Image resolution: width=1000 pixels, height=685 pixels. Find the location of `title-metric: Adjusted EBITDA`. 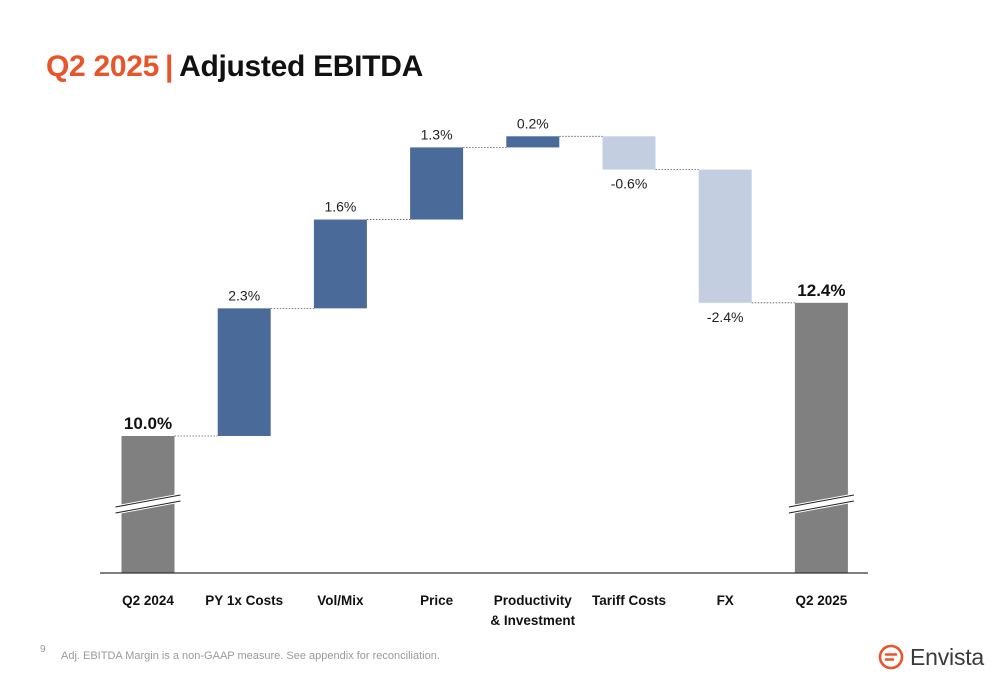

title-metric: Adjusted EBITDA is located at coordinates (301, 66).